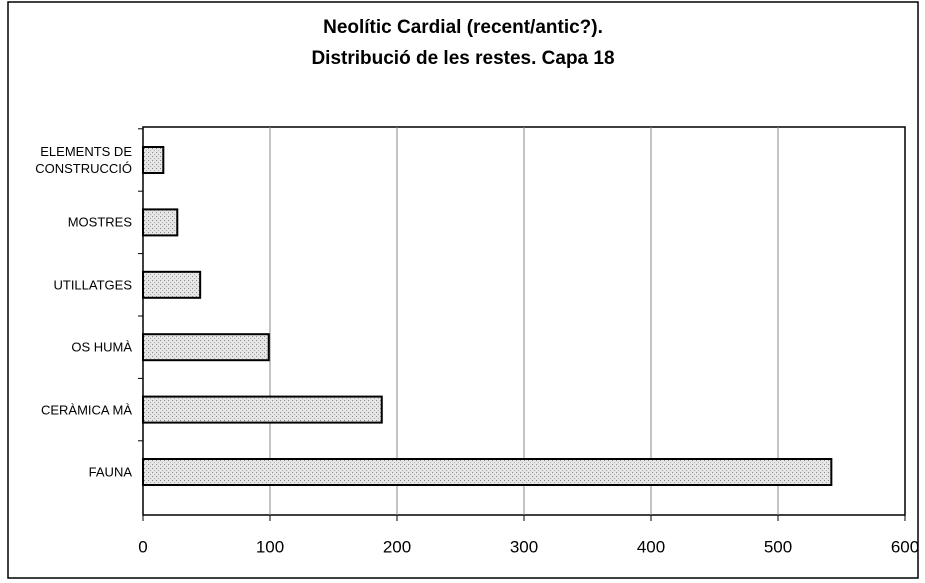 This screenshot has height=583, width=925. I want to click on y-tick-label: ELEMENTS DE CONSTRUCCIÓ, so click(83, 160).